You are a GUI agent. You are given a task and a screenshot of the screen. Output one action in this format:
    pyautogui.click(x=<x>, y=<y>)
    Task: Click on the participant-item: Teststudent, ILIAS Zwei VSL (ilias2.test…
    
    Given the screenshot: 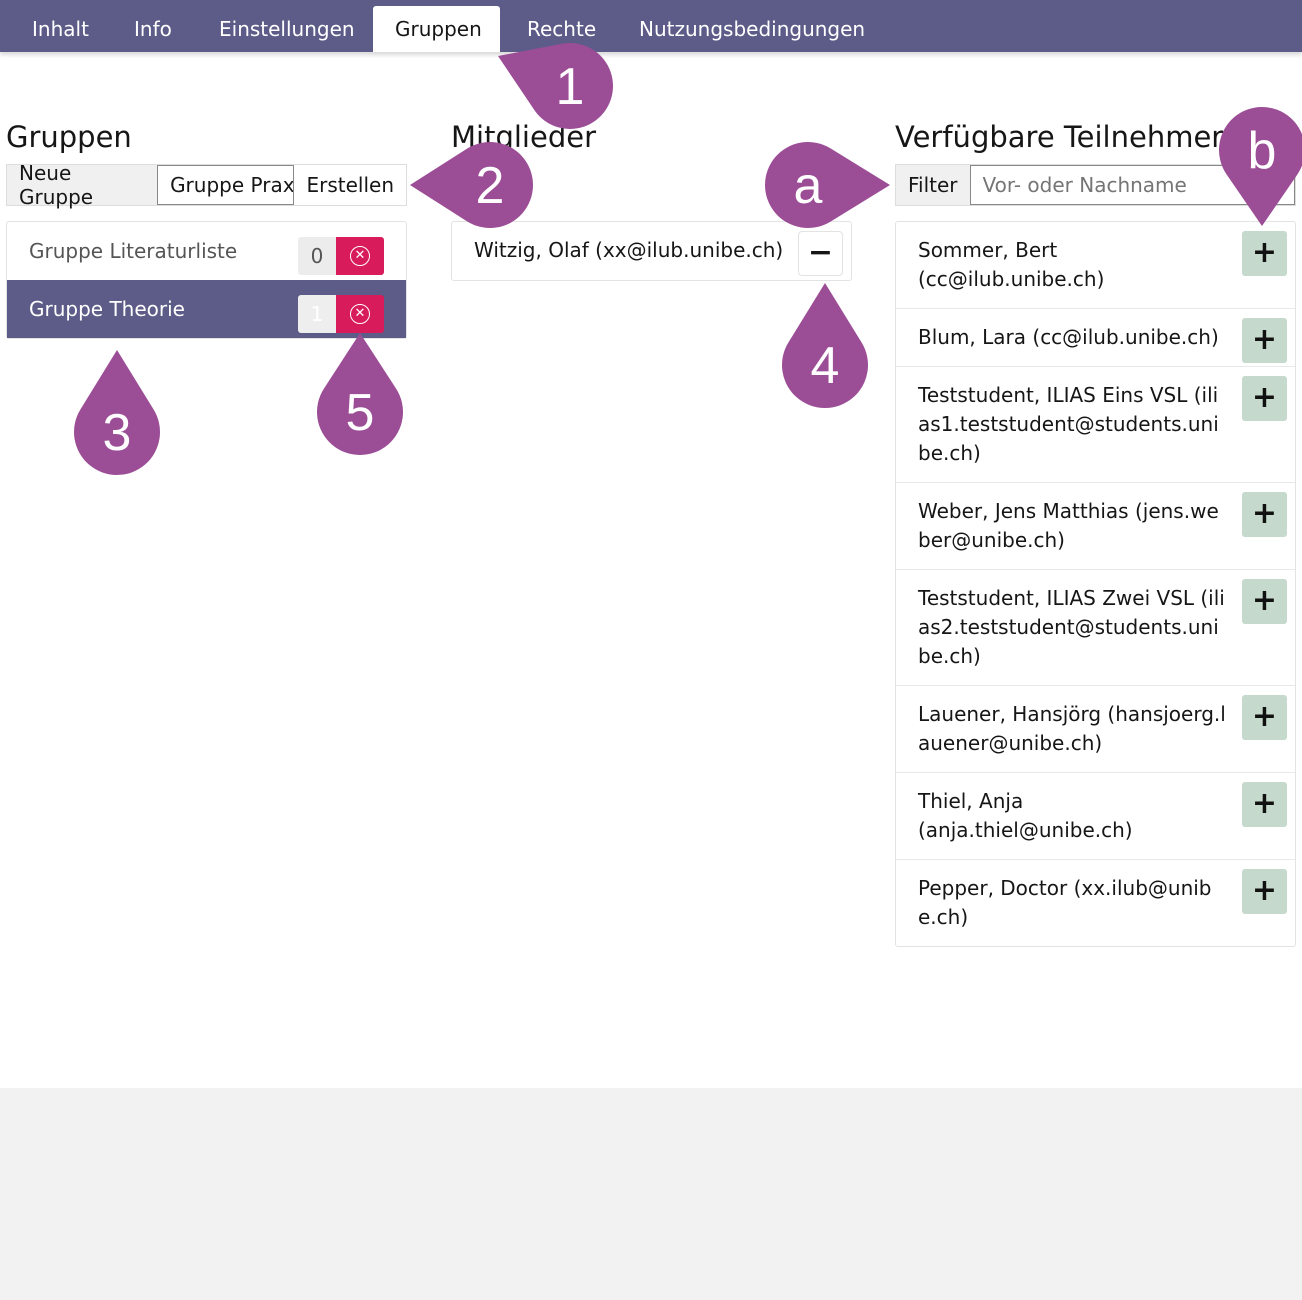 What is the action you would take?
    pyautogui.click(x=1095, y=628)
    